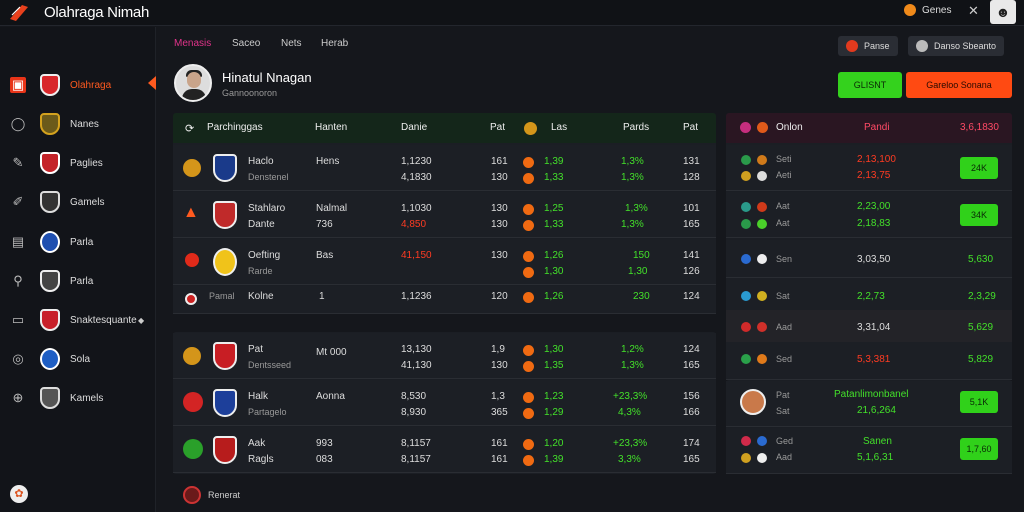  Describe the element at coordinates (78, 320) in the screenshot. I see `sidebar-item-snaktesquante: ▭ Snaktesquante ◆` at that location.